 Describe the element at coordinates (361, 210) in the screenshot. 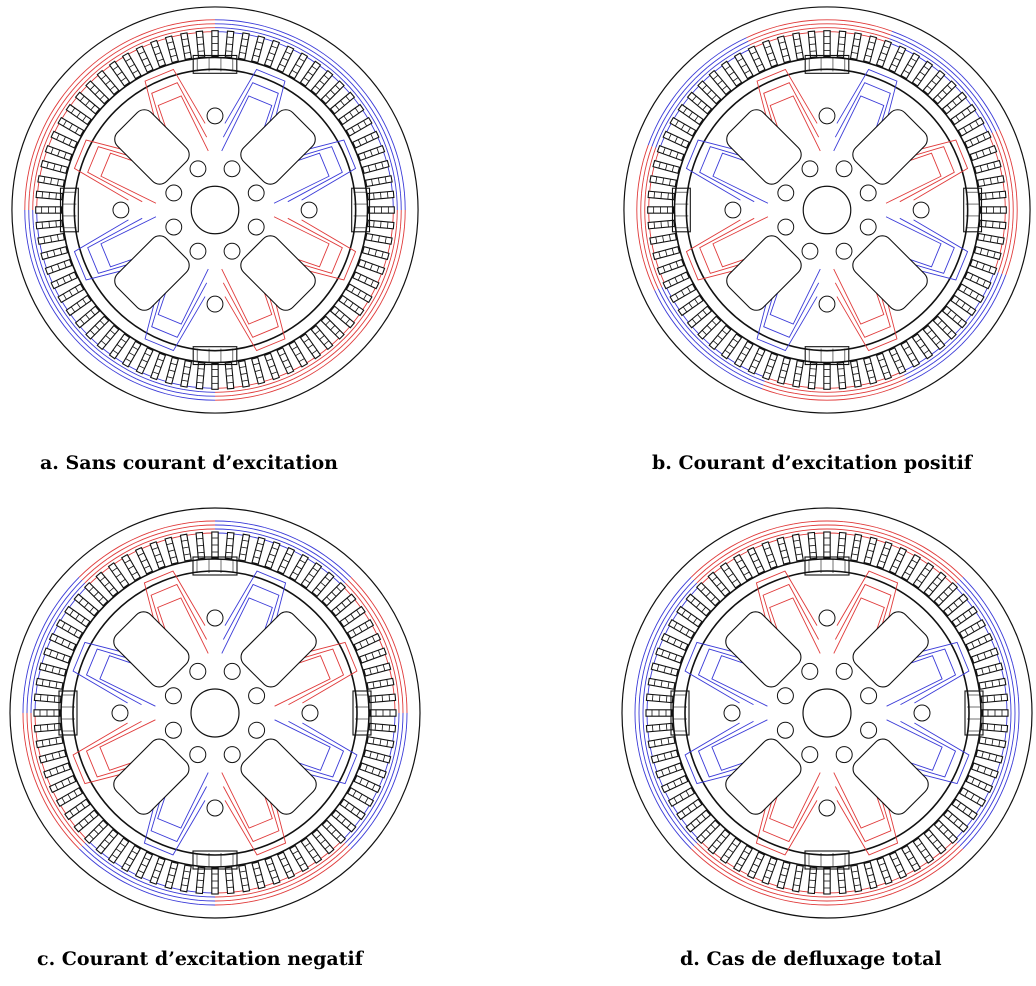

I see `excitation-coil` at that location.